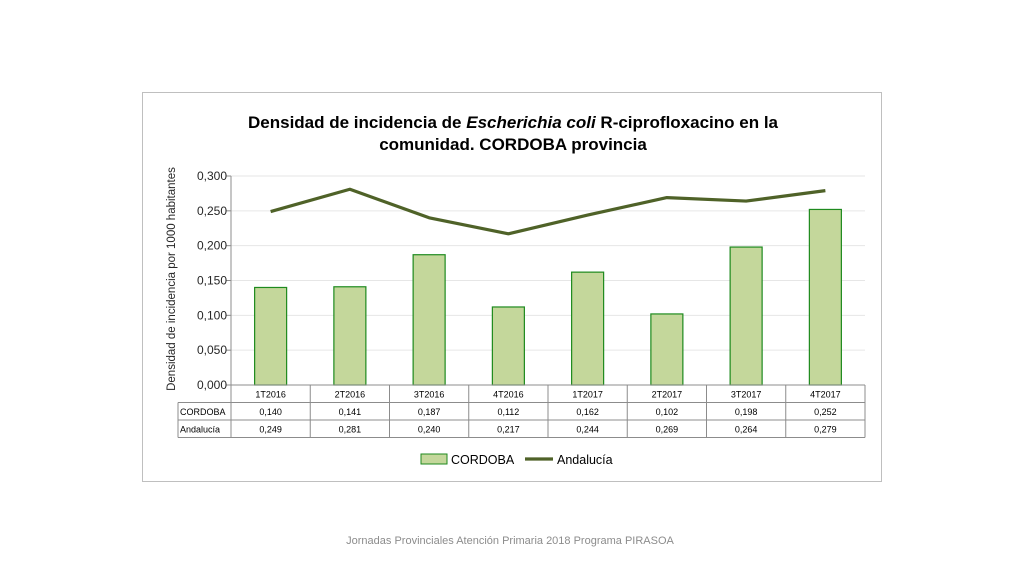 The width and height of the screenshot is (1024, 576). I want to click on x-tick-label: 1T2017, so click(587, 394).